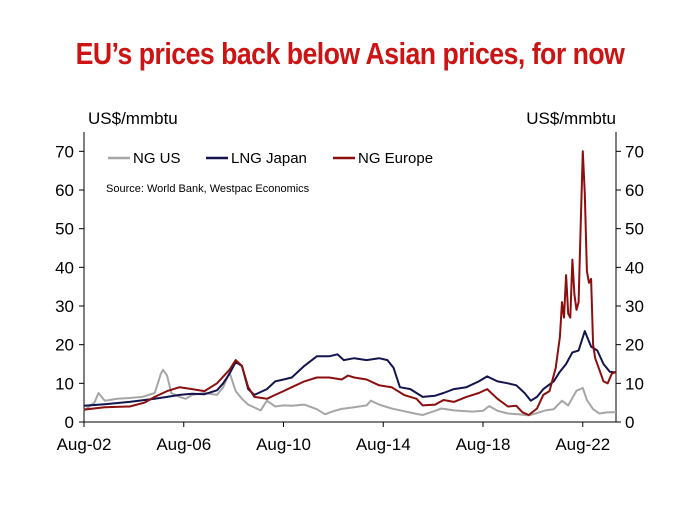 The height and width of the screenshot is (525, 700). What do you see at coordinates (483, 444) in the screenshot?
I see `x-tick-label: Aug-18` at bounding box center [483, 444].